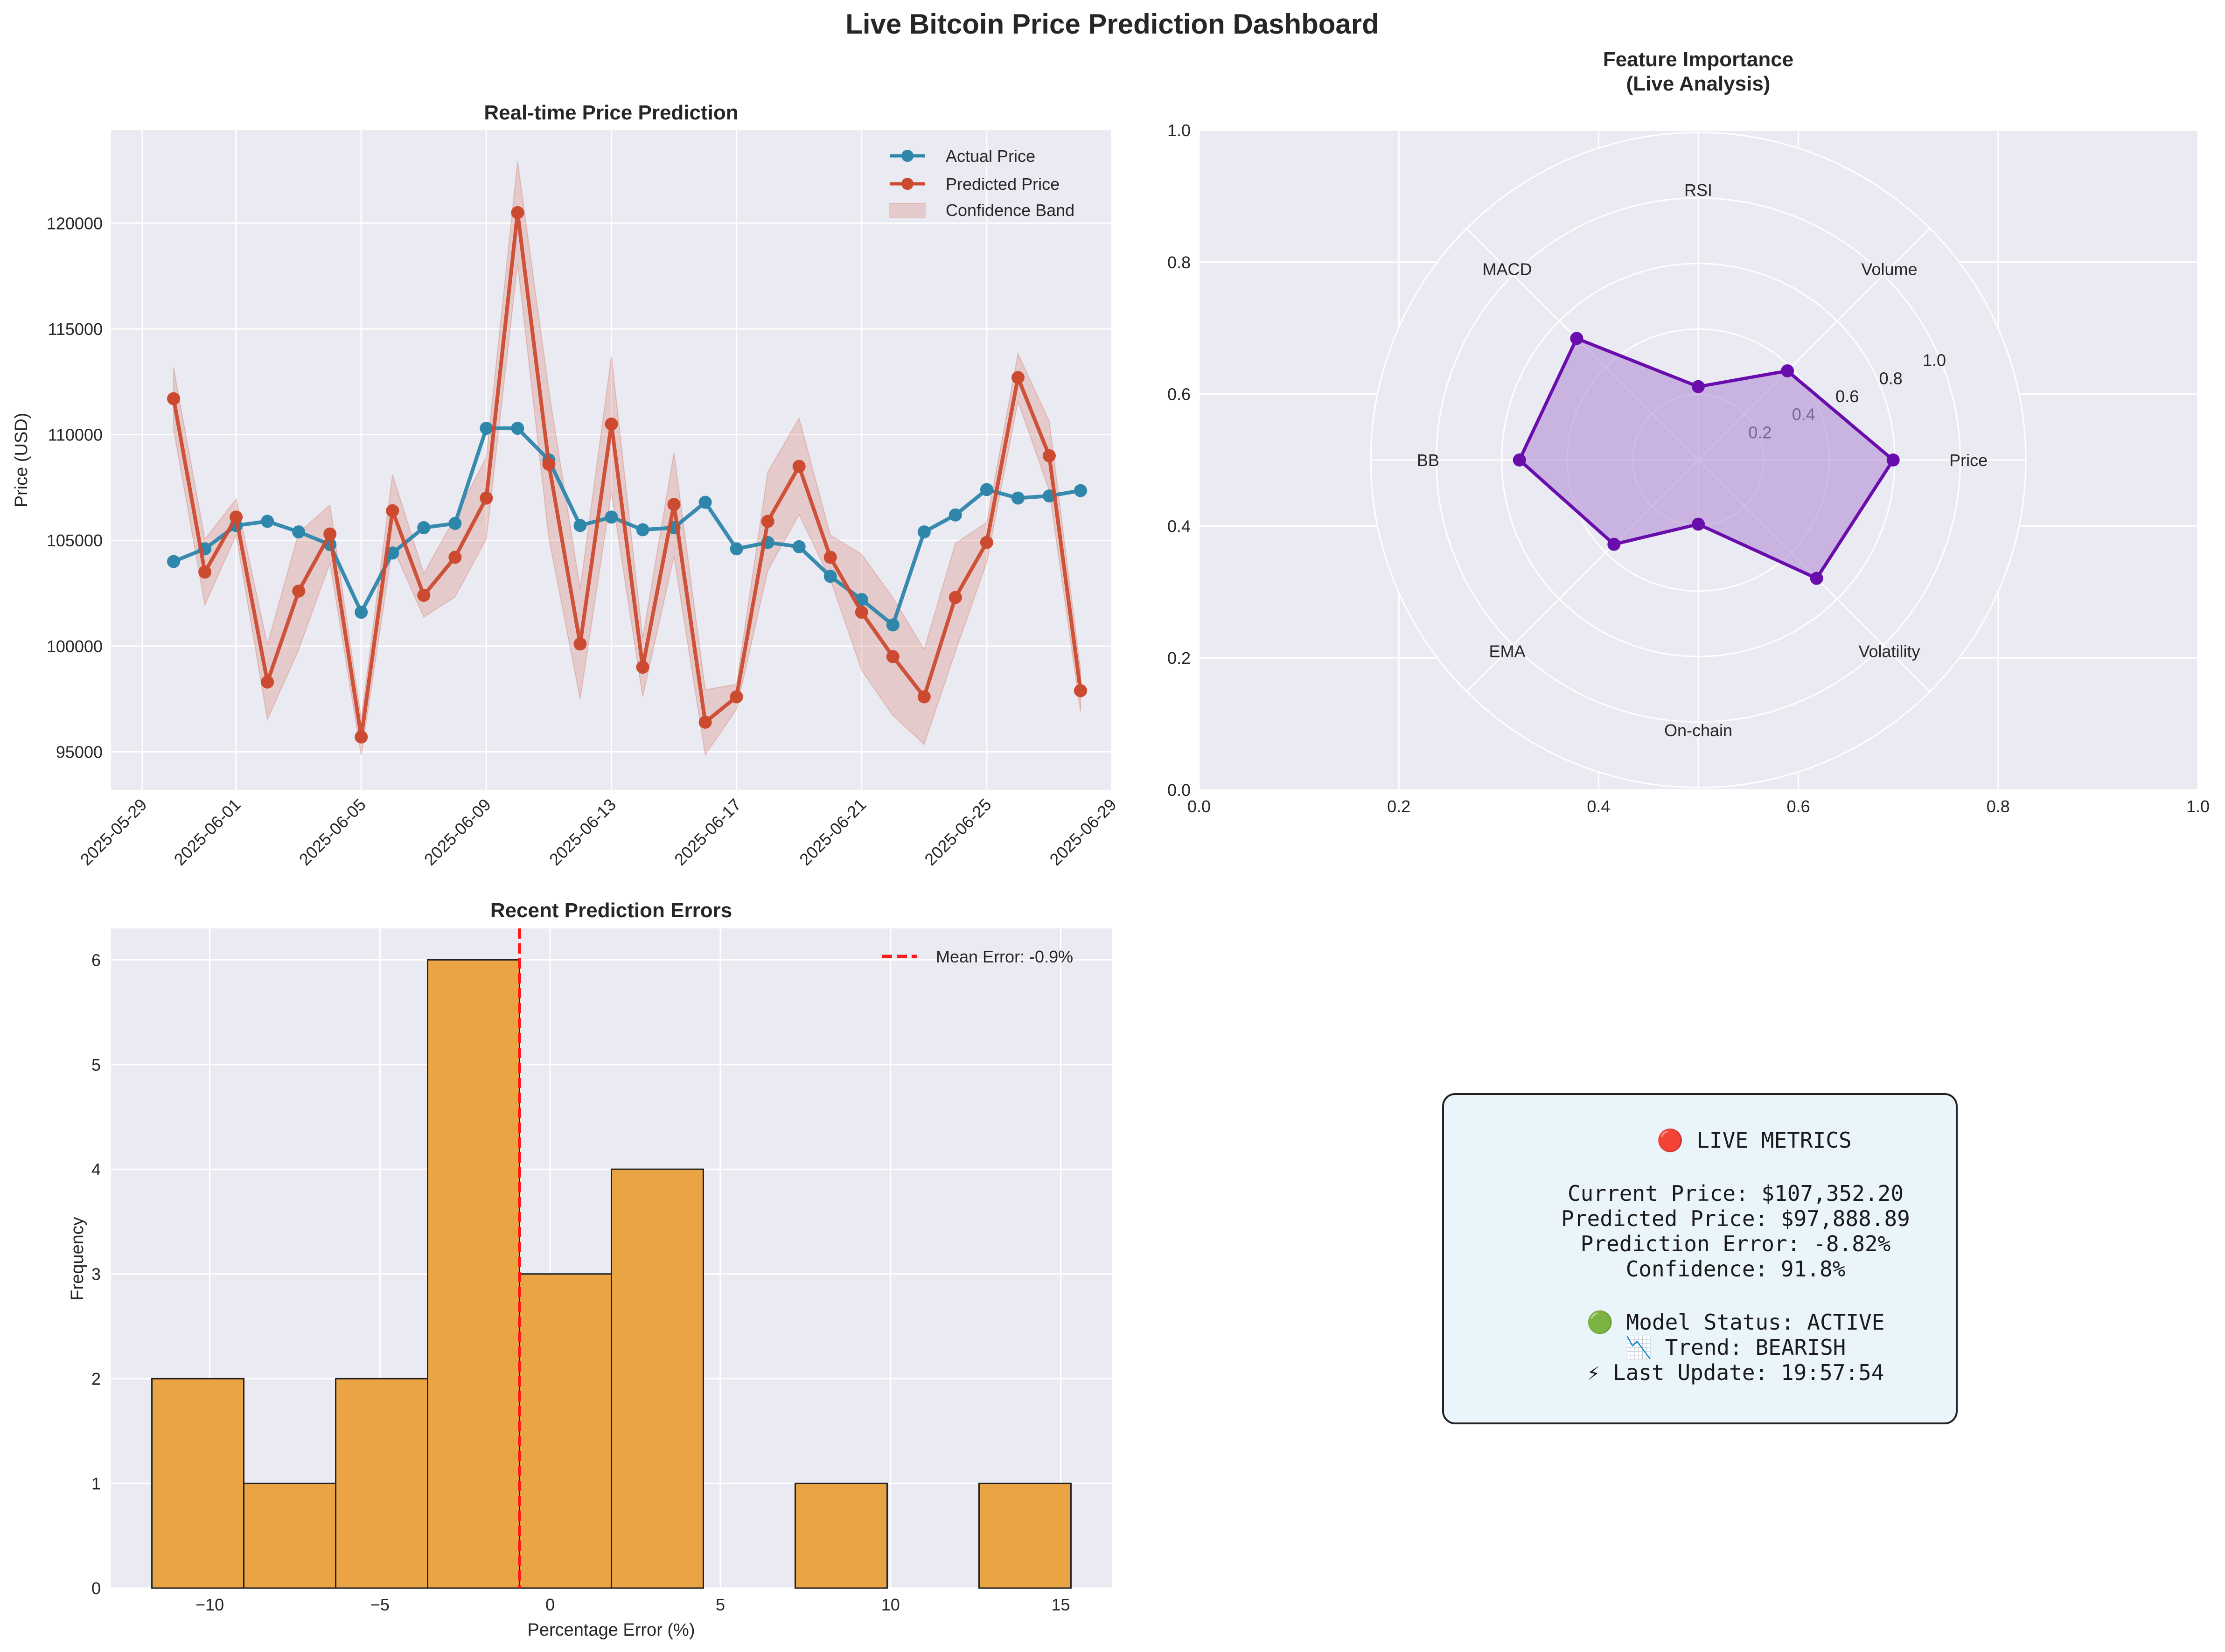 The height and width of the screenshot is (1652, 2225). I want to click on trend-line: 📉 Trend: BEARISH, so click(1735, 1348).